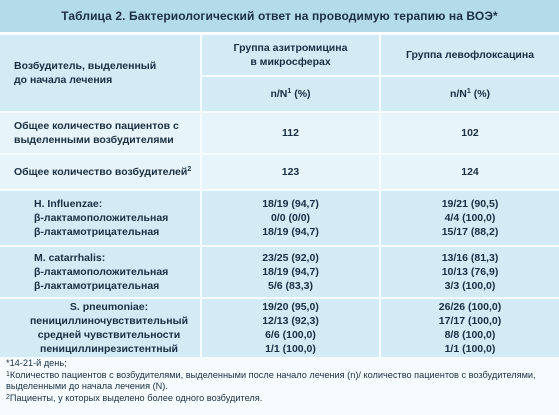 This screenshot has width=559, height=415. What do you see at coordinates (290, 55) in the screenshot?
I see `header-azithro: Группа азитромицина в микросферах` at bounding box center [290, 55].